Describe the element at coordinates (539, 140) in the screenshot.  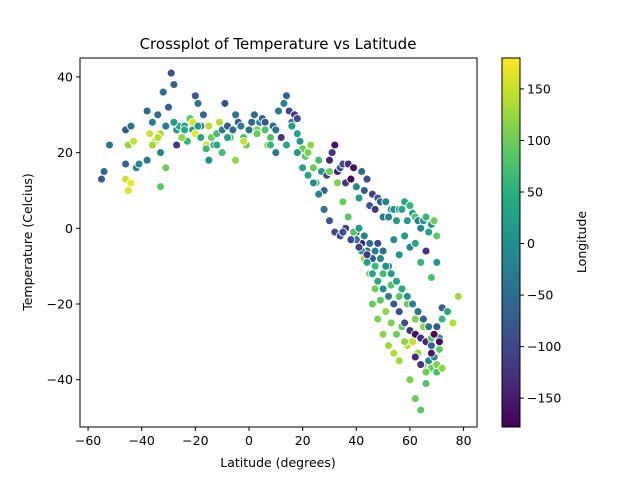
I see `colorbar-tick-label: 100` at that location.